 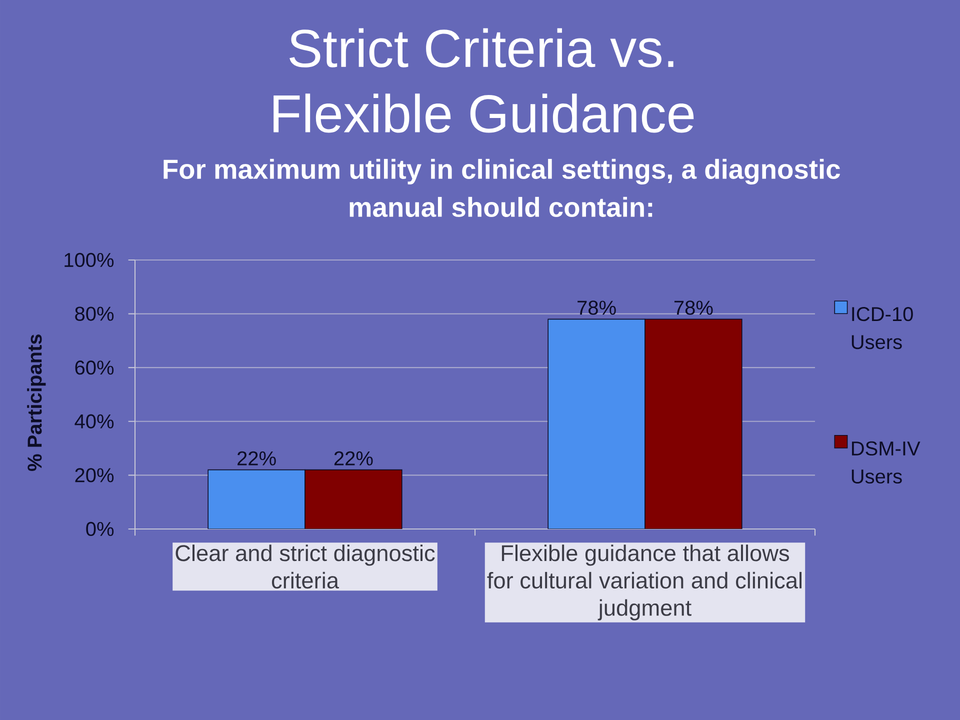 What do you see at coordinates (484, 80) in the screenshot?
I see `chart-title: Strict Criteria vs. Flexible Guidance` at bounding box center [484, 80].